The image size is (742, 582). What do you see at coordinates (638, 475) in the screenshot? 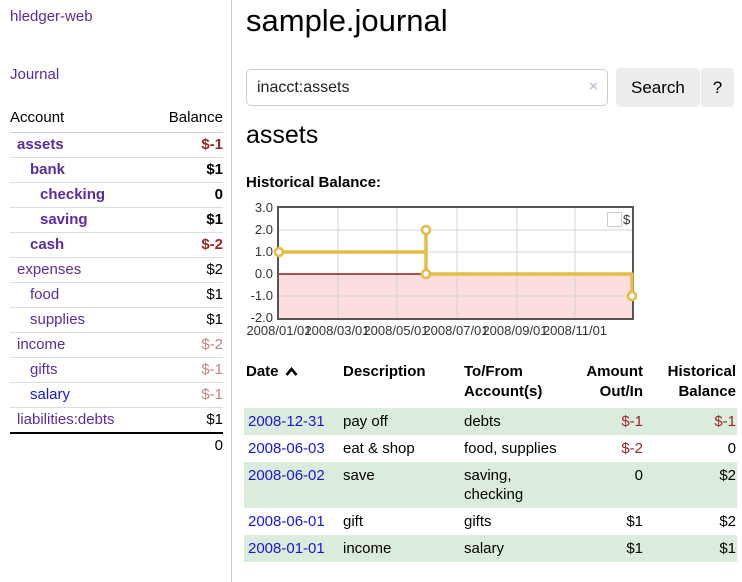
I see `transaction-amount: 0` at bounding box center [638, 475].